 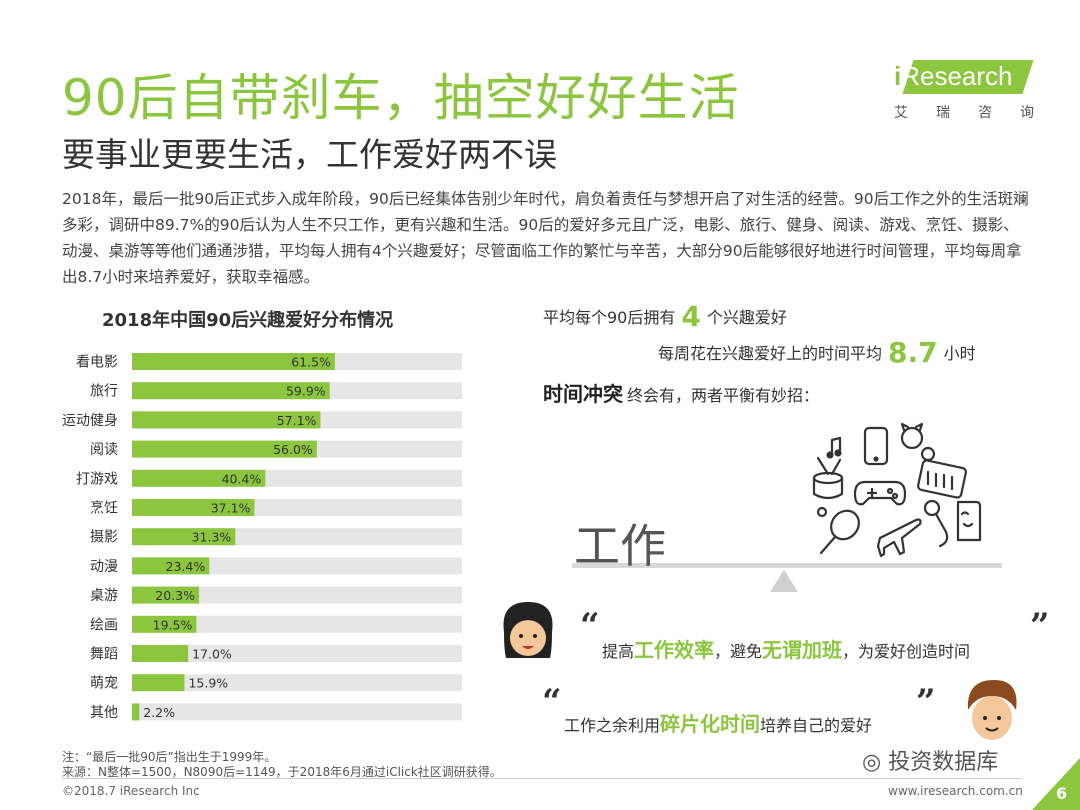 I want to click on wechat-icon: ◎, so click(x=872, y=762).